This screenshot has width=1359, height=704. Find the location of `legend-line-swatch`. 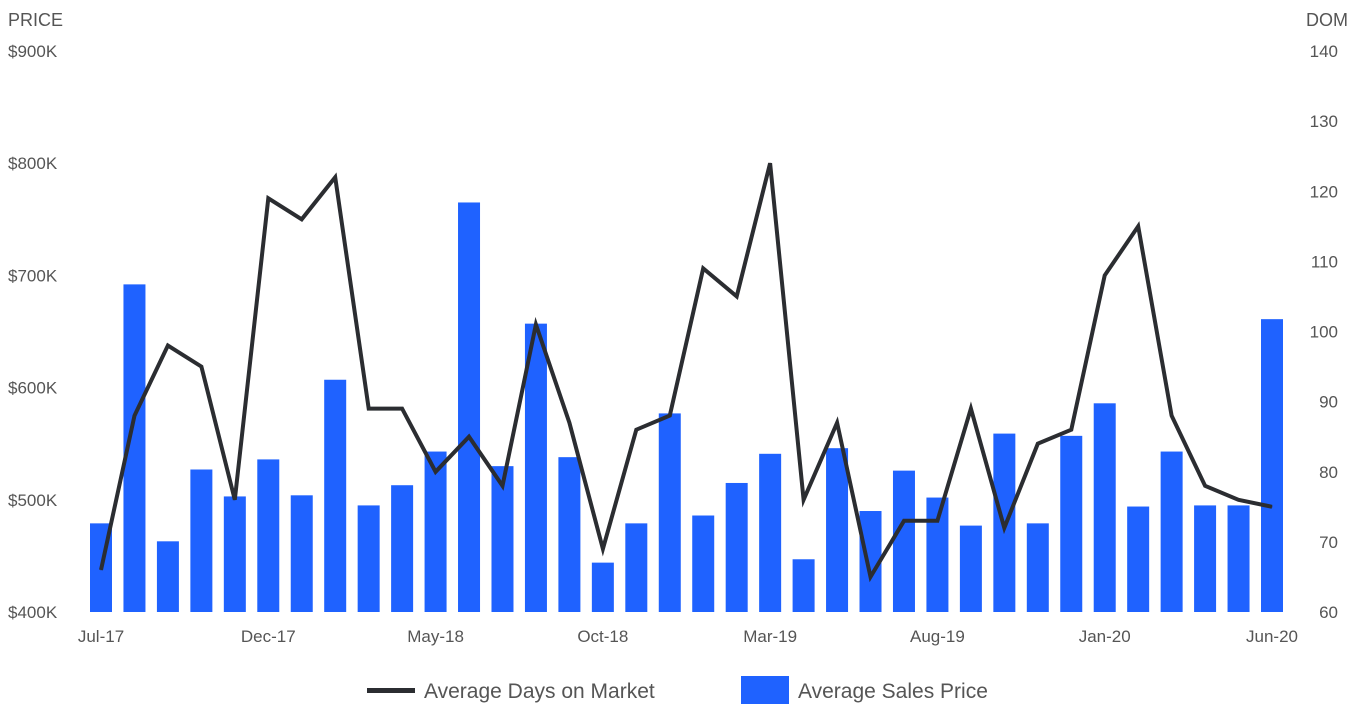

legend-line-swatch is located at coordinates (391, 690).